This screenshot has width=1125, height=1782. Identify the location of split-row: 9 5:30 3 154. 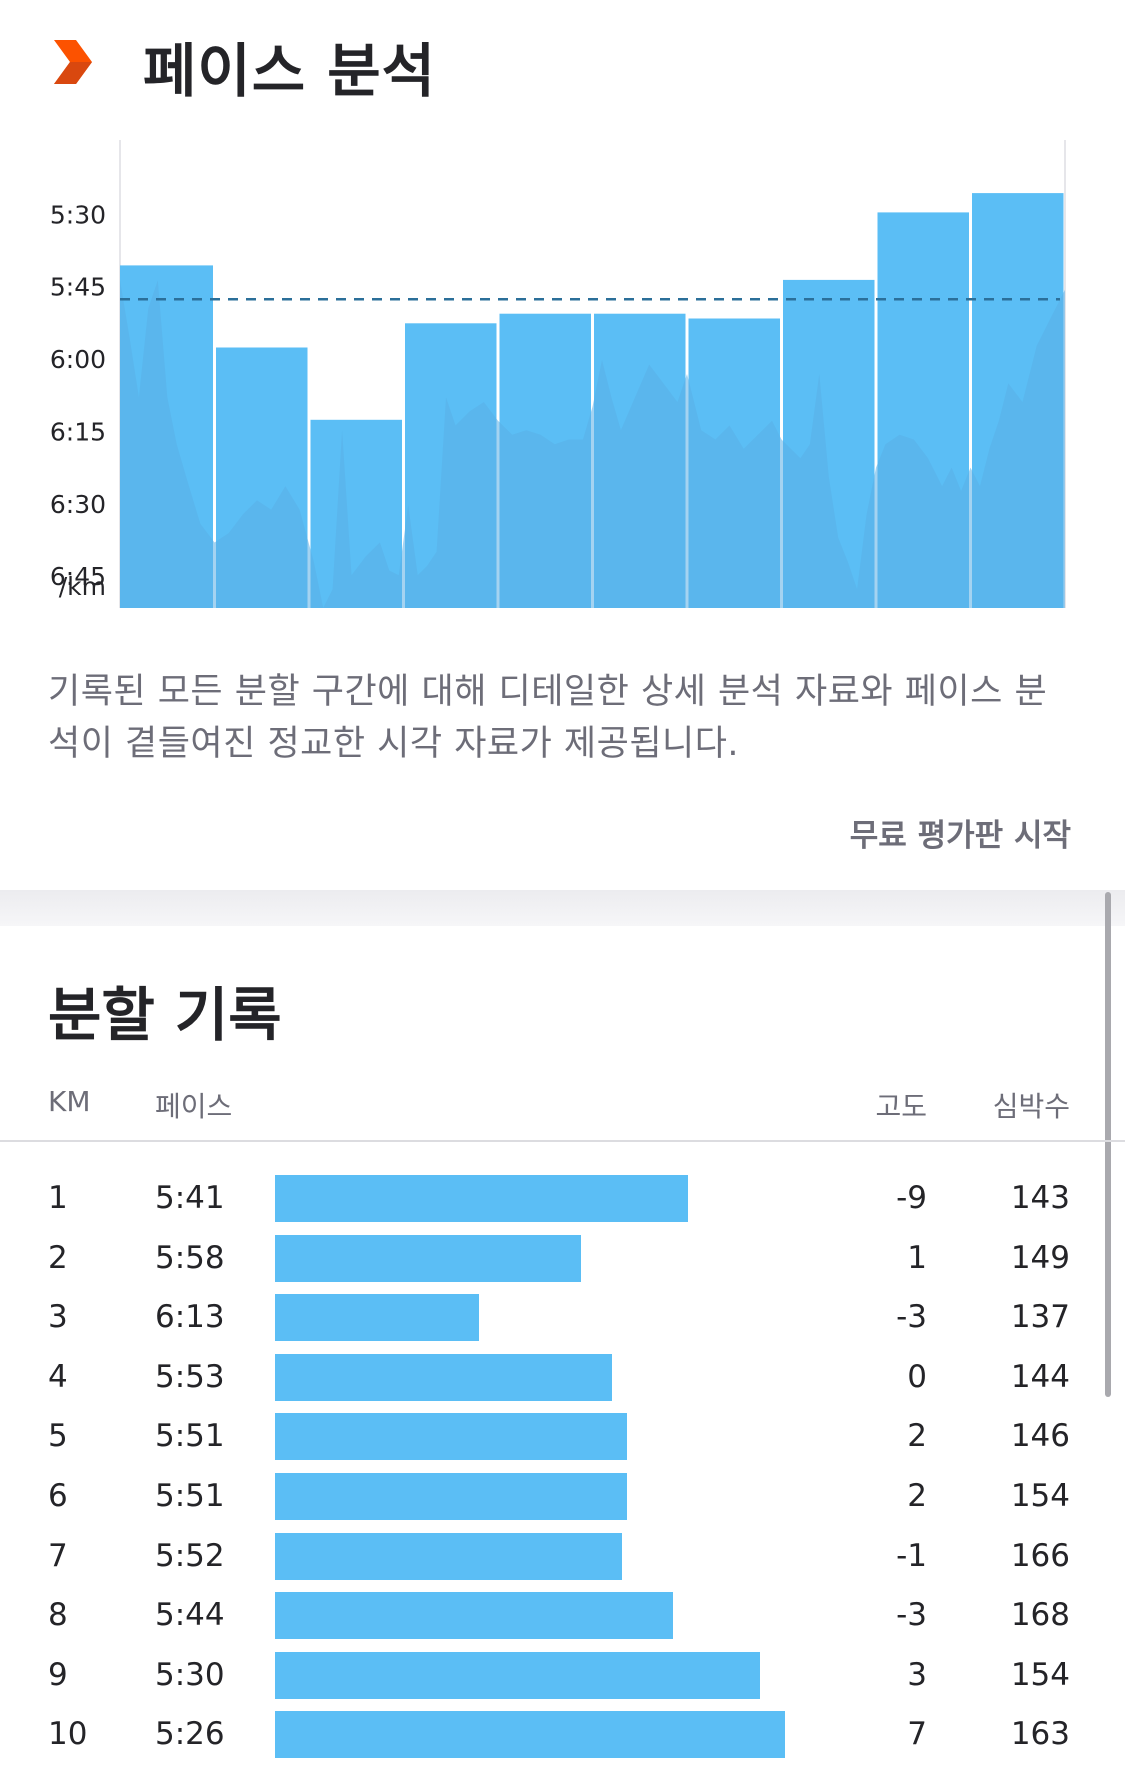
(562, 1679).